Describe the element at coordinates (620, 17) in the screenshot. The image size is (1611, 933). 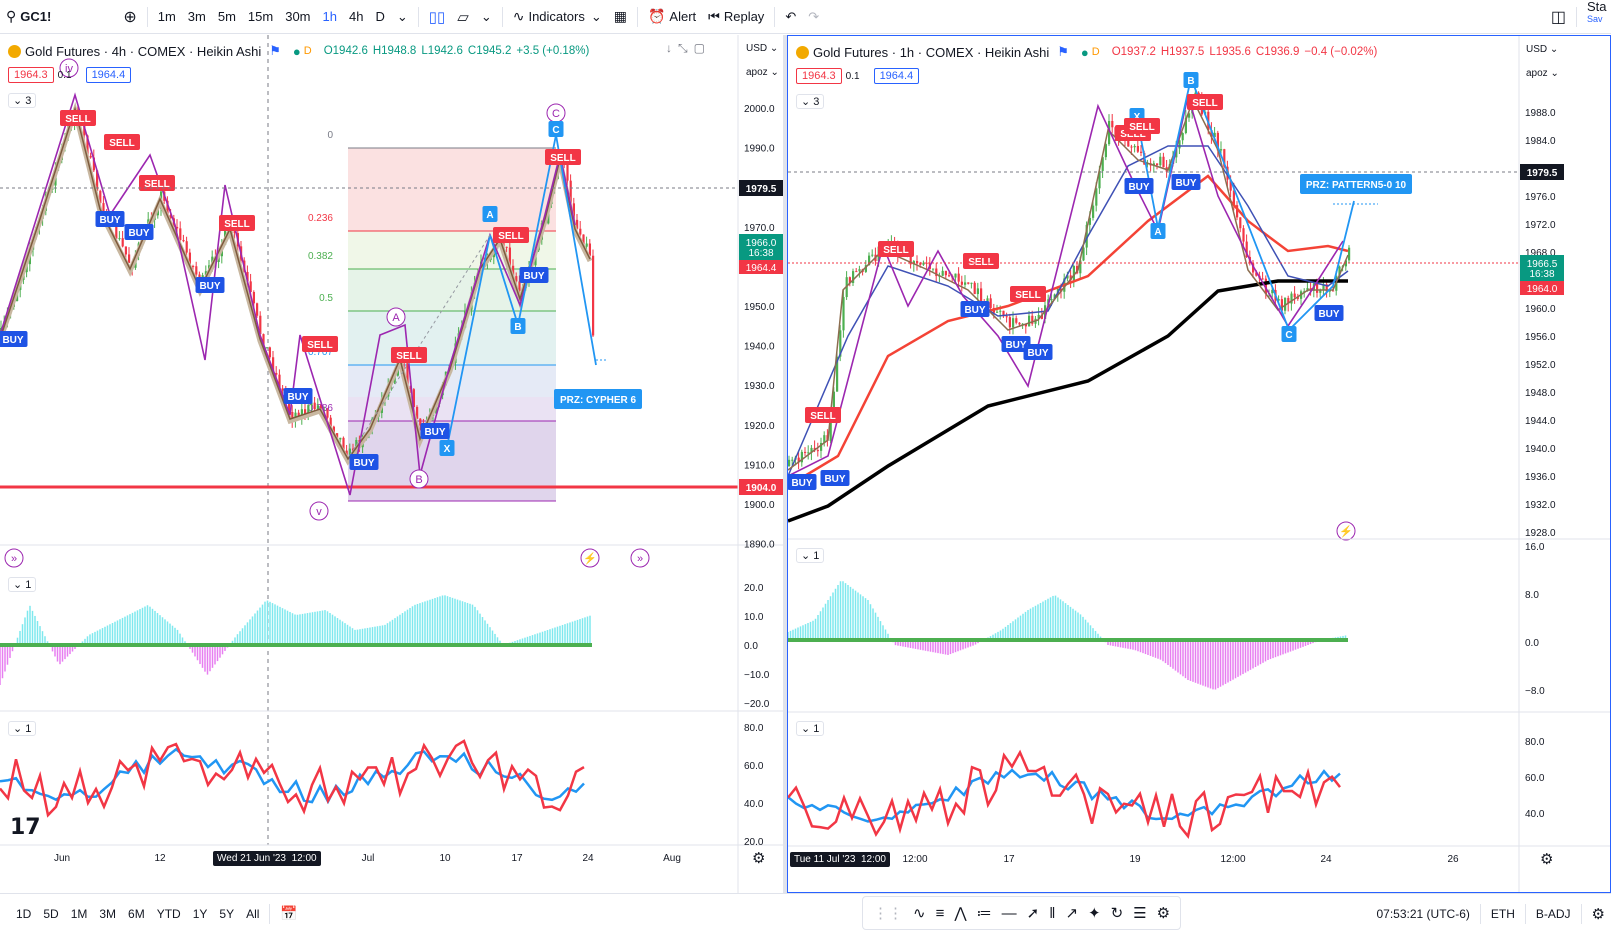
I see `templates-button: ▦` at that location.